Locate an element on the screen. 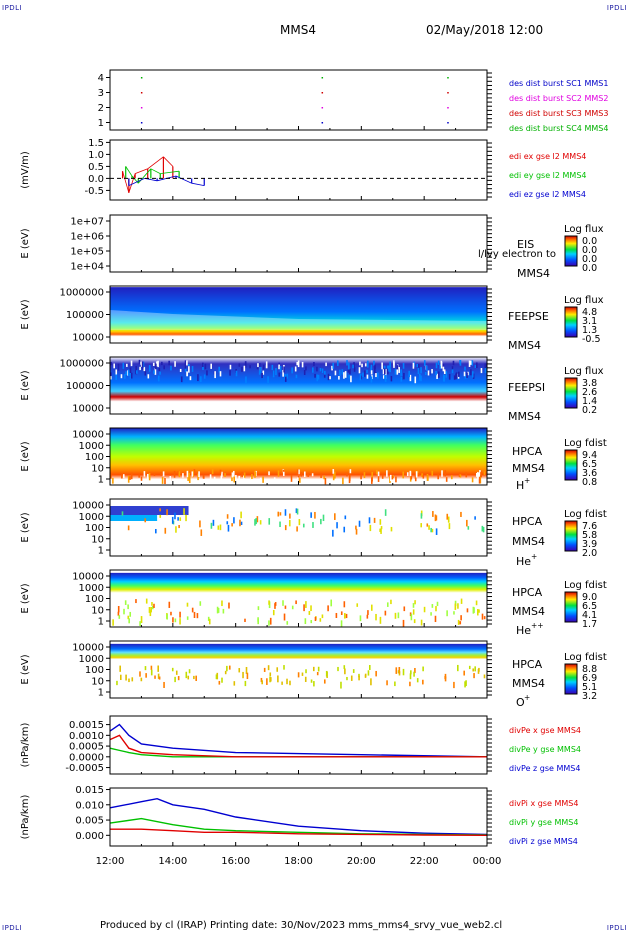 This screenshot has width=630, height=934. colorbar-tick-feepse: -0.5 is located at coordinates (591, 339).